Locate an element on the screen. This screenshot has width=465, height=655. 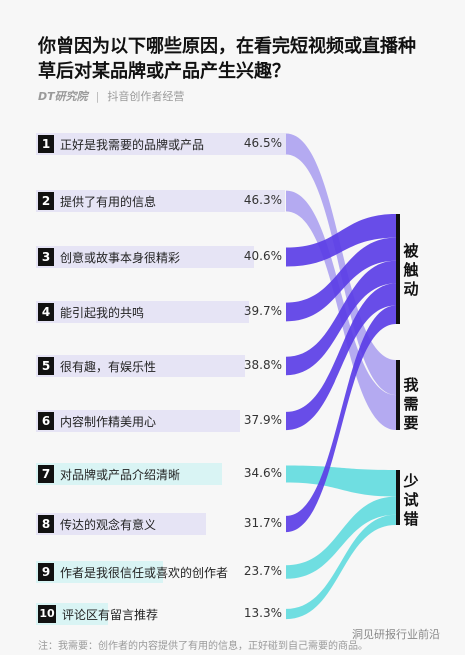
reason-row: 4 能引起我的共鸣 39.7% is located at coordinates (161, 312).